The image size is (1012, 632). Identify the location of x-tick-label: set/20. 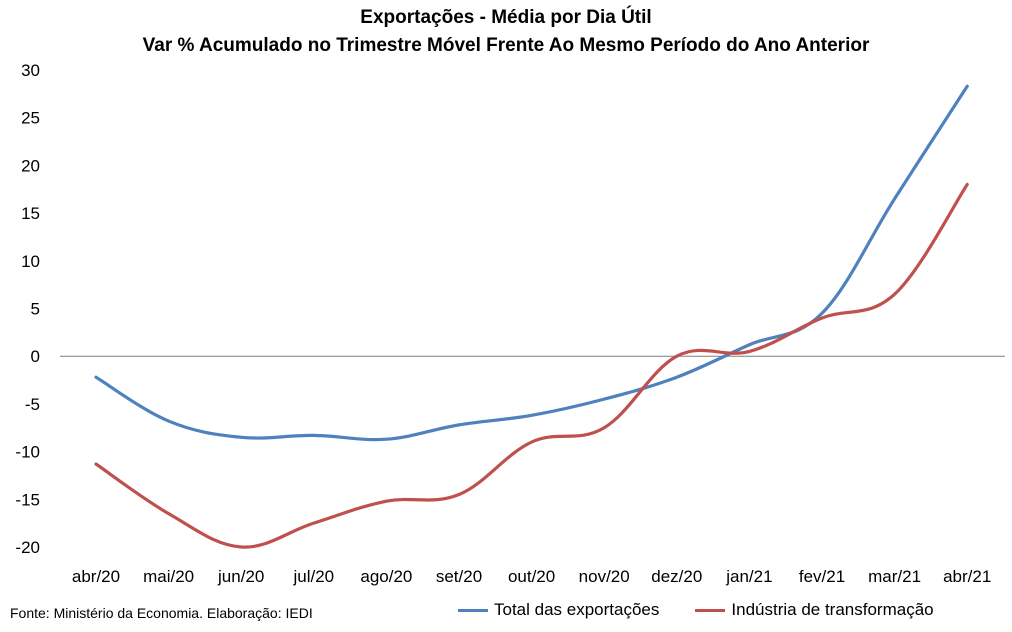
(459, 576).